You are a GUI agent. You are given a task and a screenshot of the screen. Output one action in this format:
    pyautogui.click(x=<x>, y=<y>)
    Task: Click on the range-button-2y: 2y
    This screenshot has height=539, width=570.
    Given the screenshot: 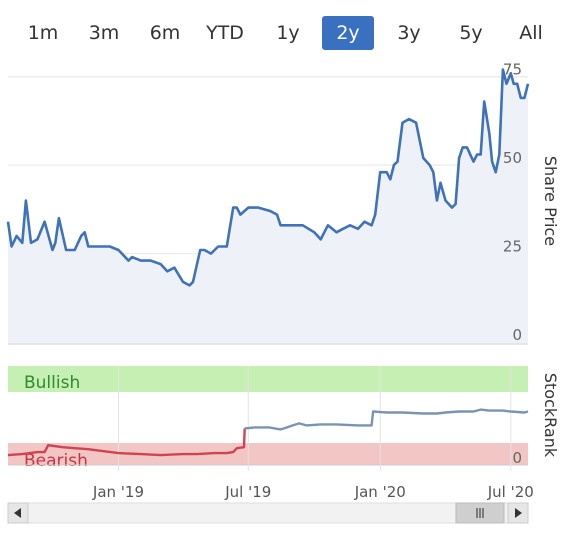 What is the action you would take?
    pyautogui.click(x=348, y=33)
    